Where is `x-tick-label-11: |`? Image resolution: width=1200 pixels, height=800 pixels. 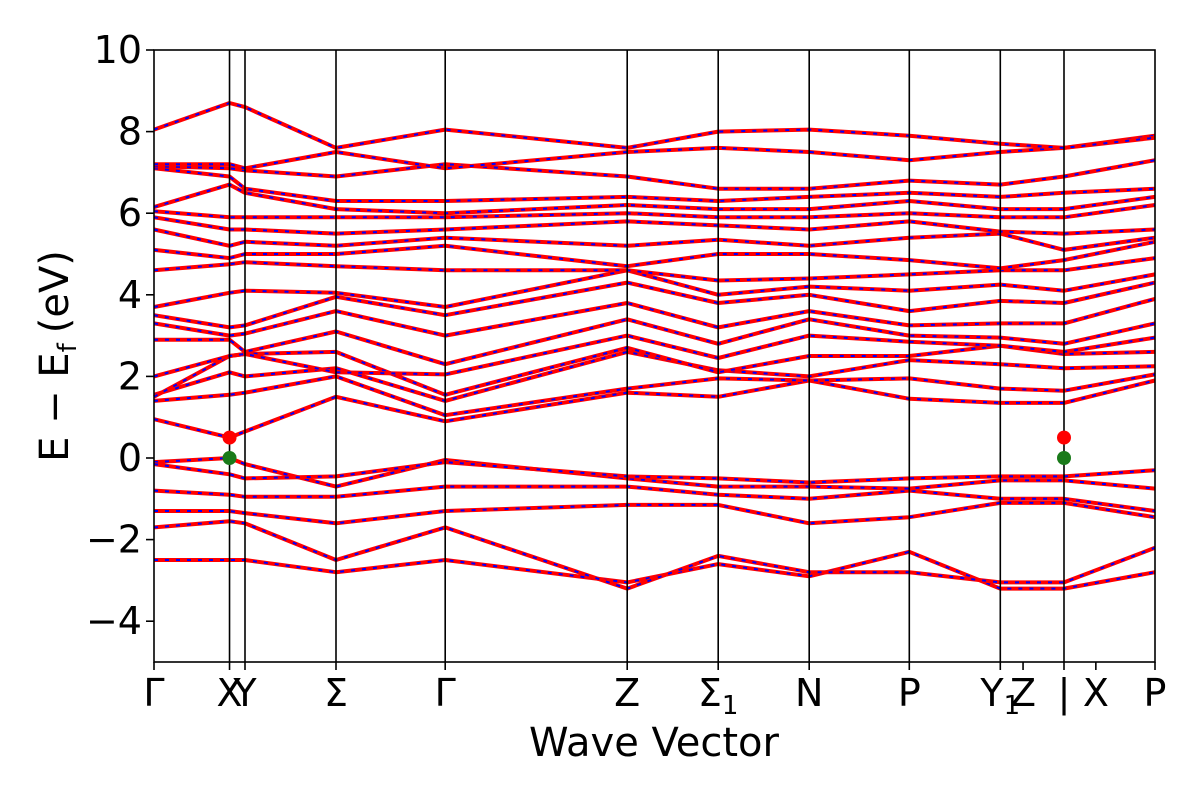
x-tick-label-11: | is located at coordinates (1064, 693).